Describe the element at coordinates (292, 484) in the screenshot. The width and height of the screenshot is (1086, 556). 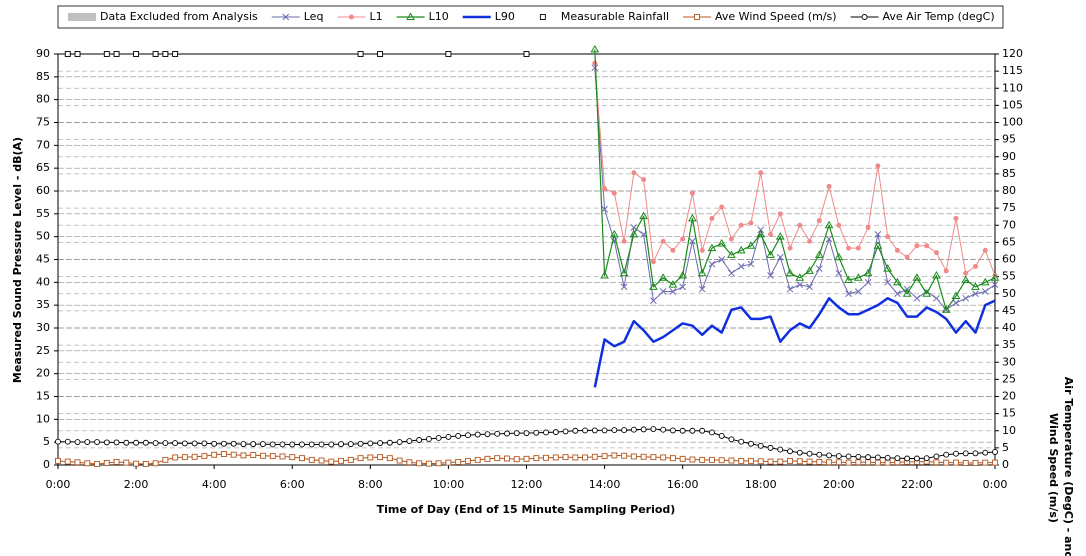
I see `x-tick-label: 6:00` at that location.